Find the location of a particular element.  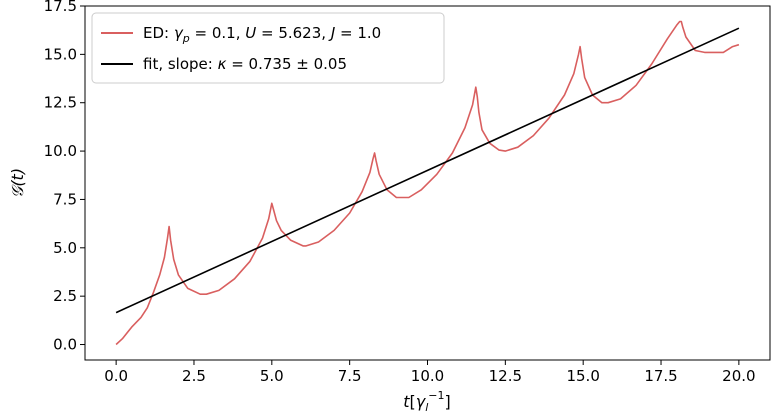

x-tick-label: 2.5 is located at coordinates (194, 376).